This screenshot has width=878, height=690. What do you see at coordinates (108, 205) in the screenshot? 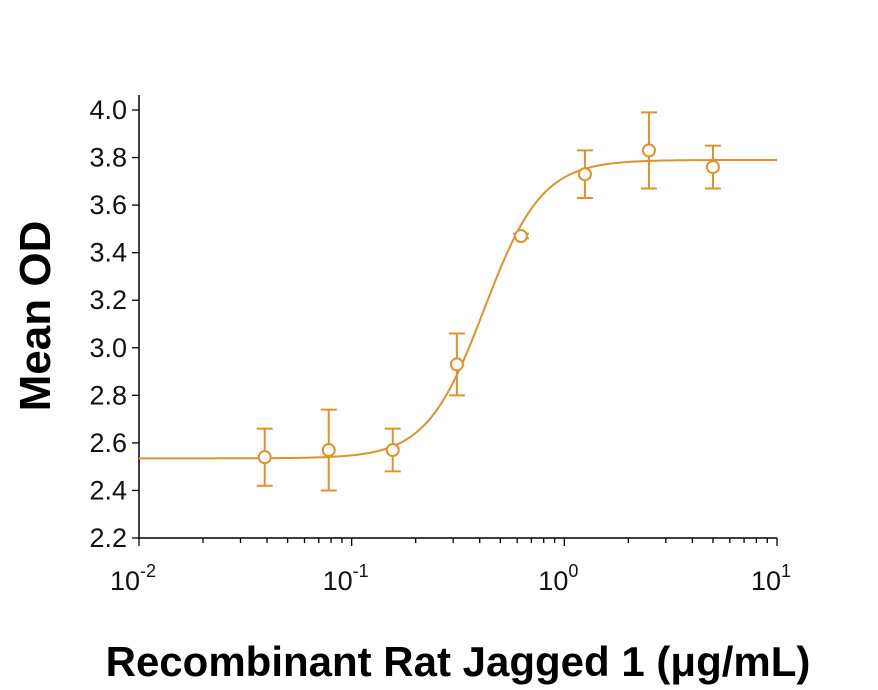
I see `y-tick-label: 3.6` at bounding box center [108, 205].